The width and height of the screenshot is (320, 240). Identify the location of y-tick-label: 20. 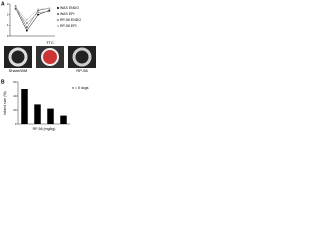
(15, 110).